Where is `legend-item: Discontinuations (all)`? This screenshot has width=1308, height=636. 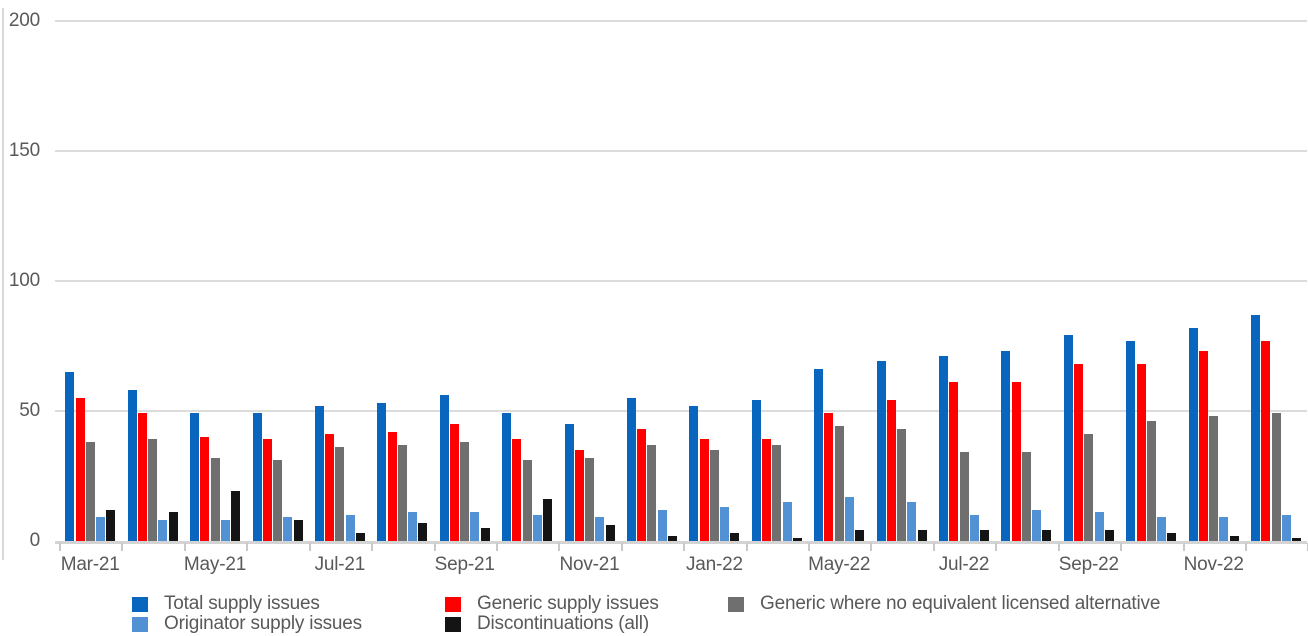 legend-item: Discontinuations (all) is located at coordinates (547, 623).